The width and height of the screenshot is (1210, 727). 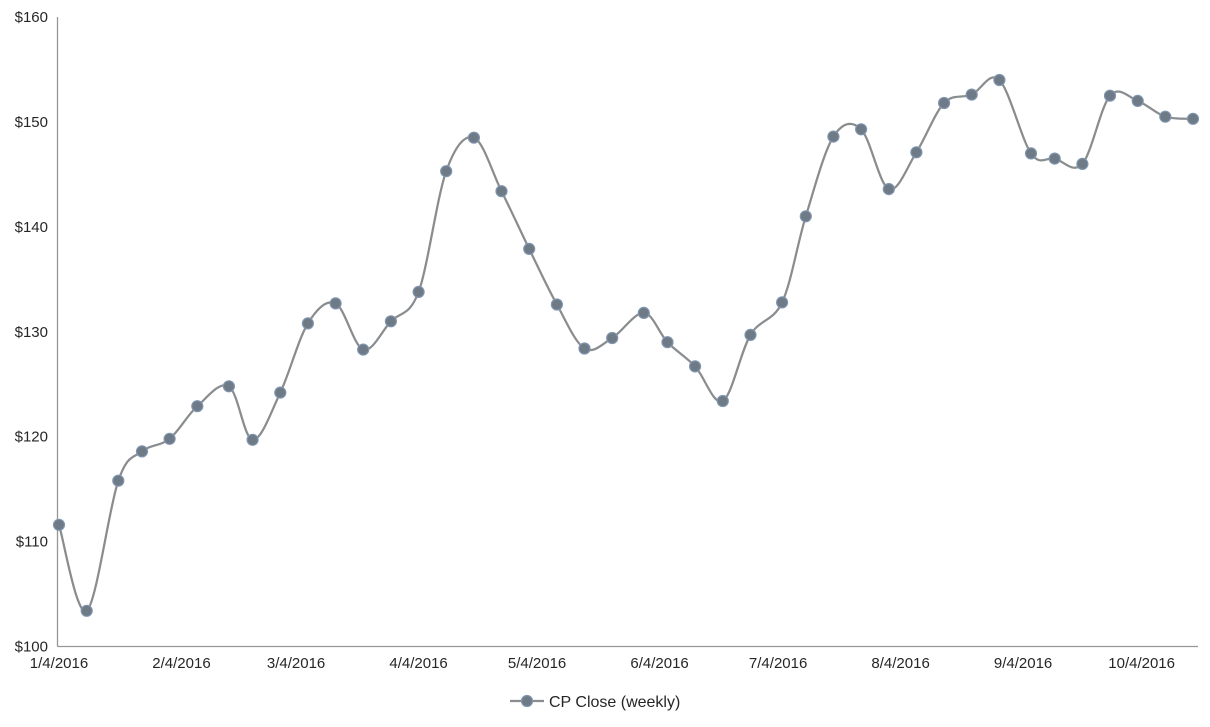 What do you see at coordinates (296, 663) in the screenshot?
I see `x-tick-label: 3/4/2016` at bounding box center [296, 663].